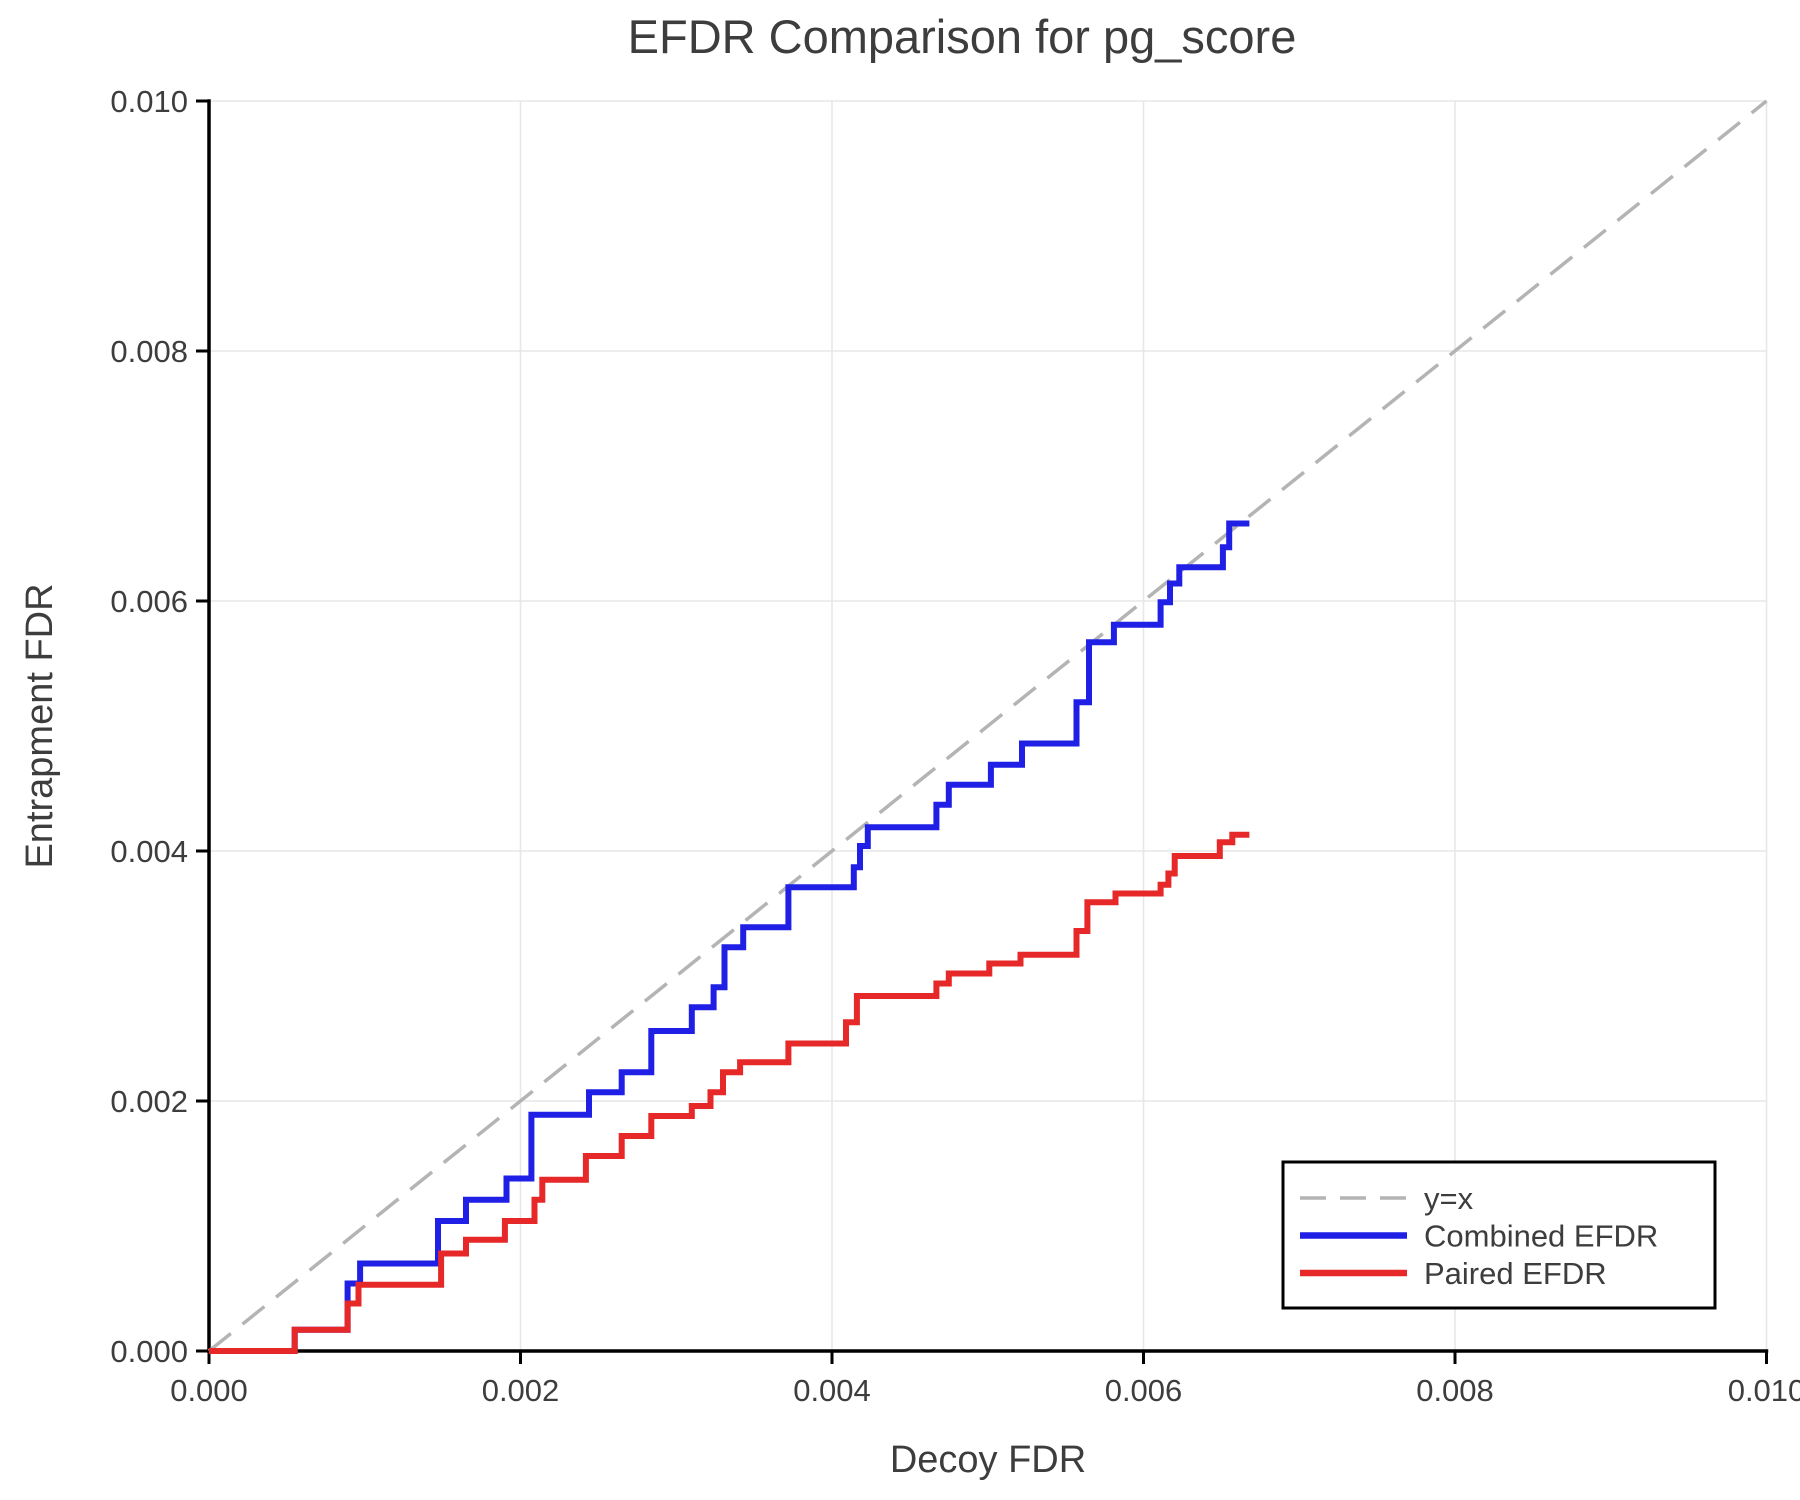 The image size is (1800, 1500). Describe the element at coordinates (521, 1390) in the screenshot. I see `x-tick-label: 0.002` at that location.